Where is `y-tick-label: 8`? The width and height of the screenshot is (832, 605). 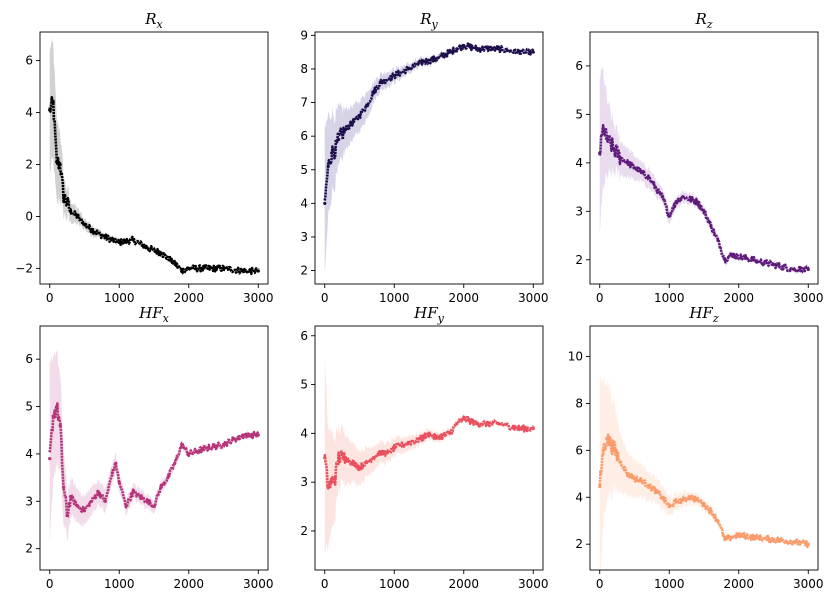
y-tick-label: 8 is located at coordinates (579, 403).